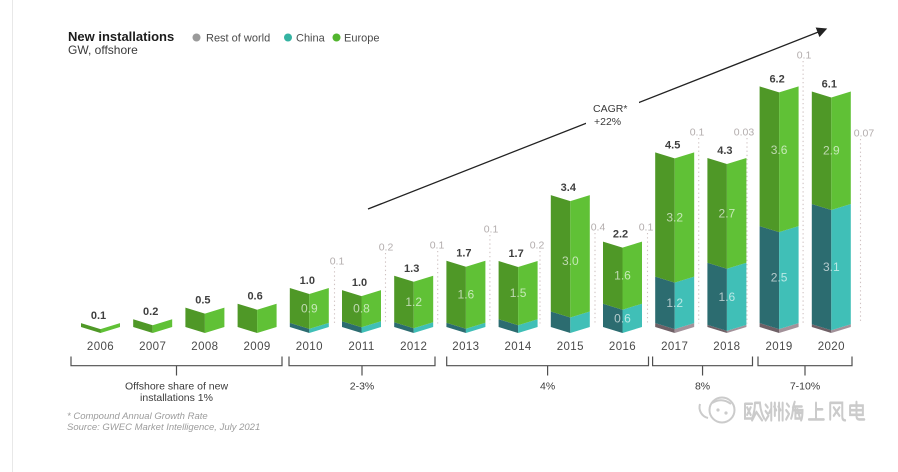 The height and width of the screenshot is (472, 898). What do you see at coordinates (176, 398) in the screenshot?
I see `svg-text: installations 1%` at bounding box center [176, 398].